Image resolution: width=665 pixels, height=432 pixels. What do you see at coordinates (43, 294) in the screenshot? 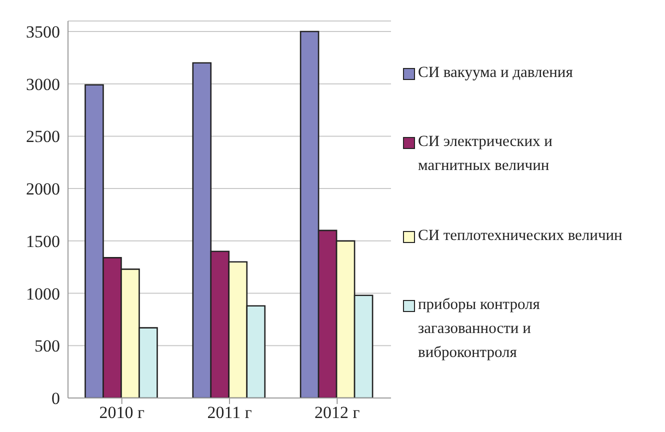
I see `y-tick-label: 1000` at bounding box center [43, 294].